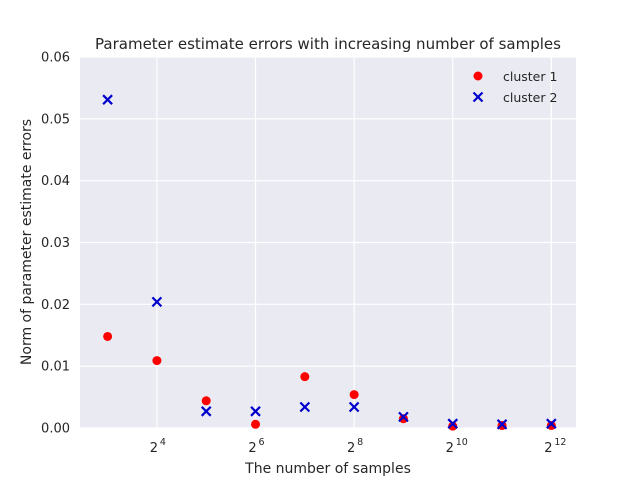  What do you see at coordinates (514, 87) in the screenshot?
I see `legend: cluster 1 cluster 2` at bounding box center [514, 87].